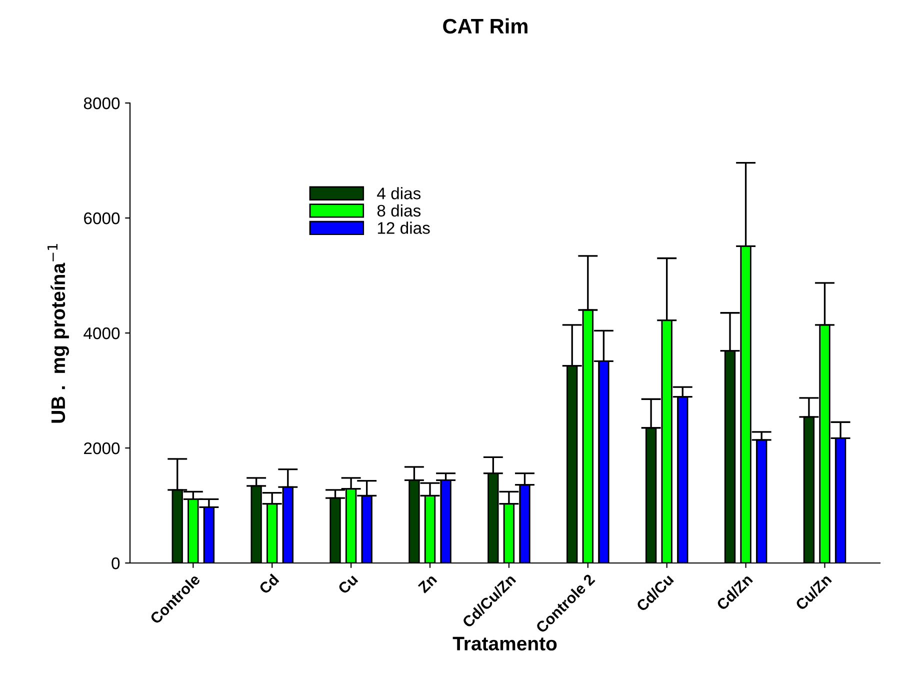 The image size is (916, 673). What do you see at coordinates (102, 103) in the screenshot?
I see `y-tick-label: 8000` at bounding box center [102, 103].